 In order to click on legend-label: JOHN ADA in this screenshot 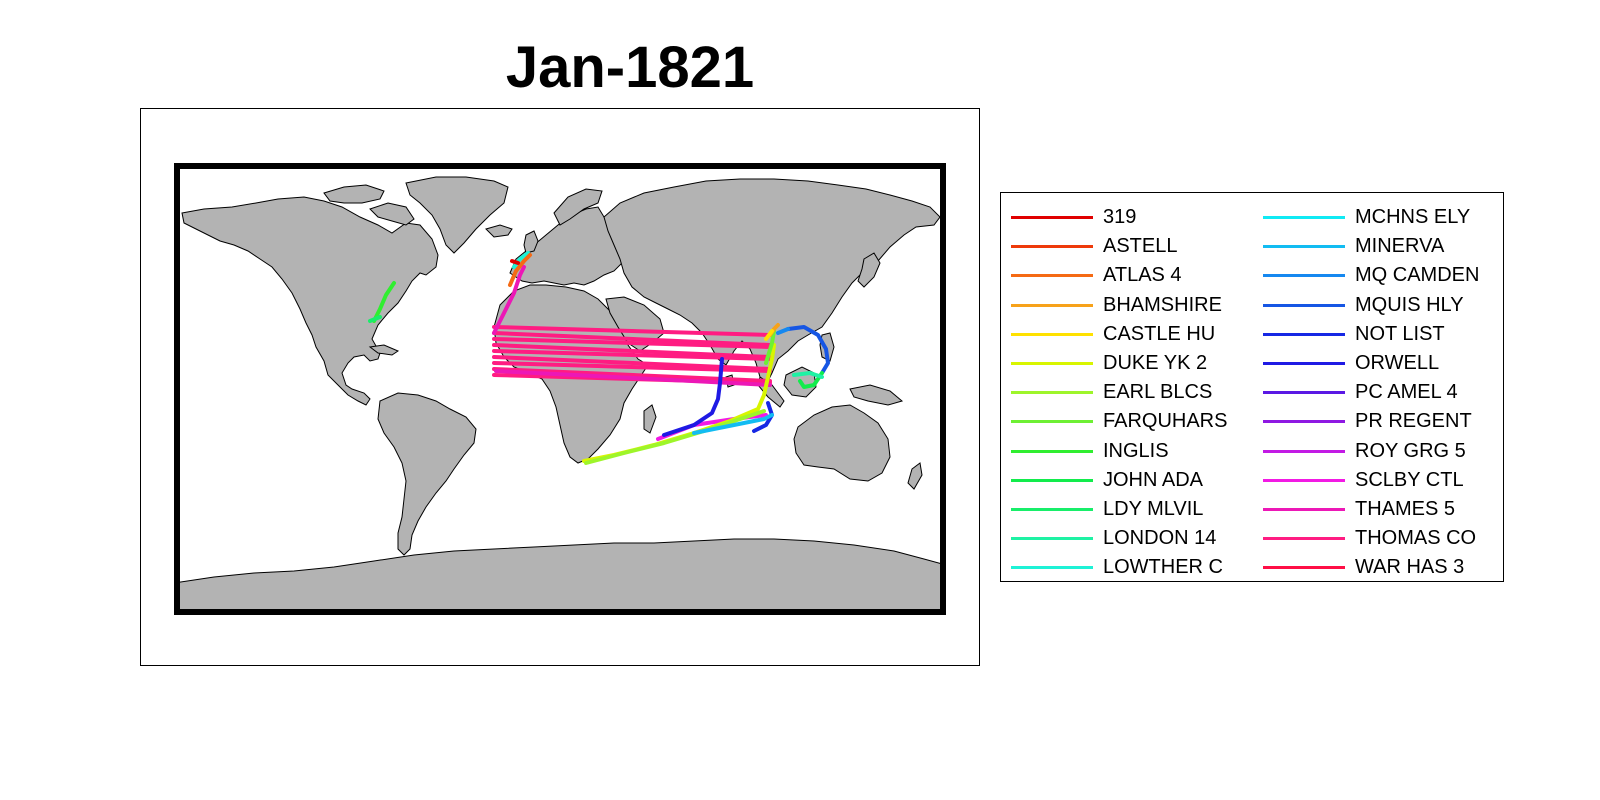, I will do `click(1153, 479)`.